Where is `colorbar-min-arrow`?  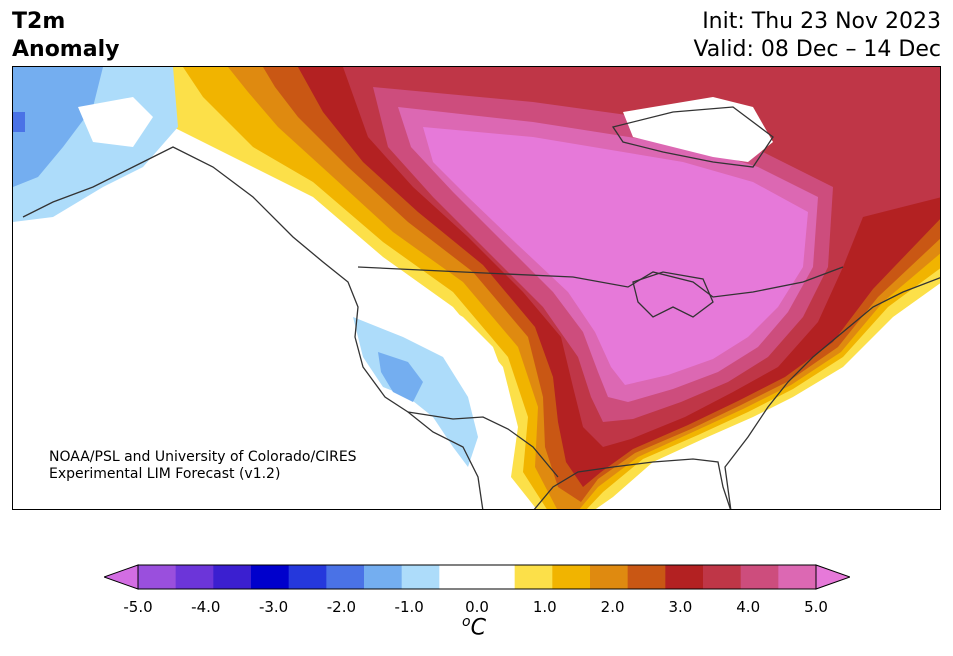 colorbar-min-arrow is located at coordinates (121, 577).